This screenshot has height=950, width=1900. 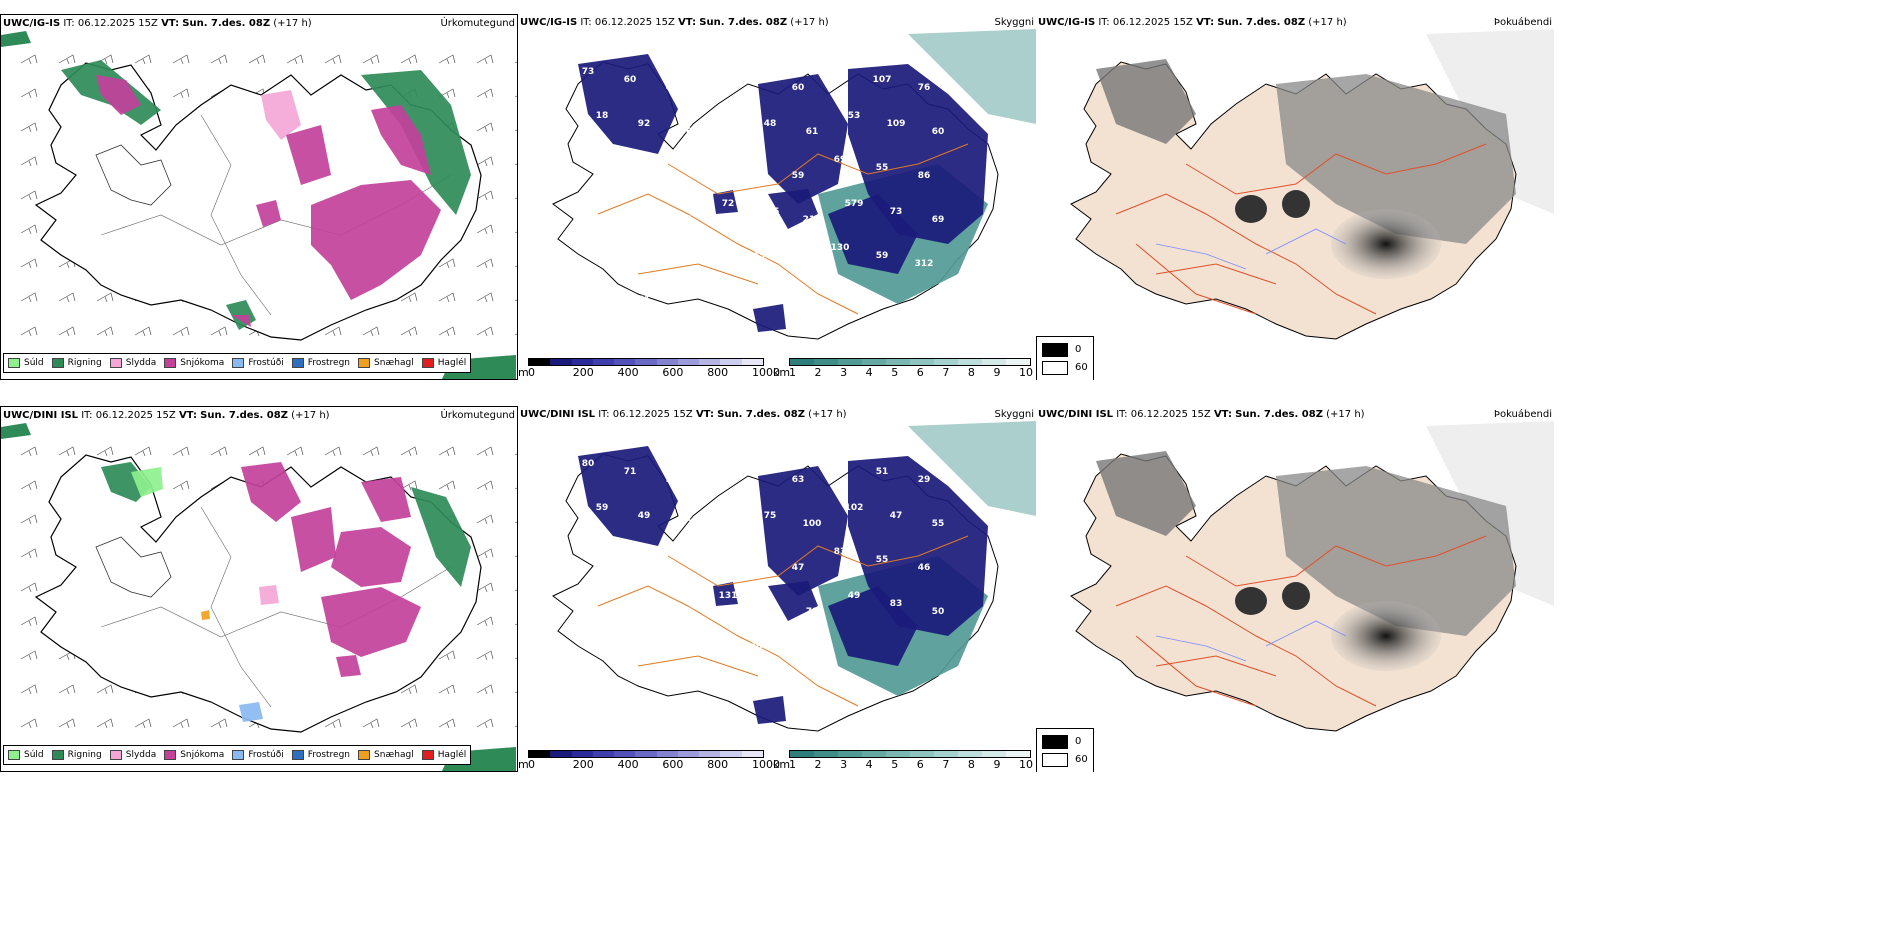 I want to click on colorbar-tick: 2, so click(x=818, y=764).